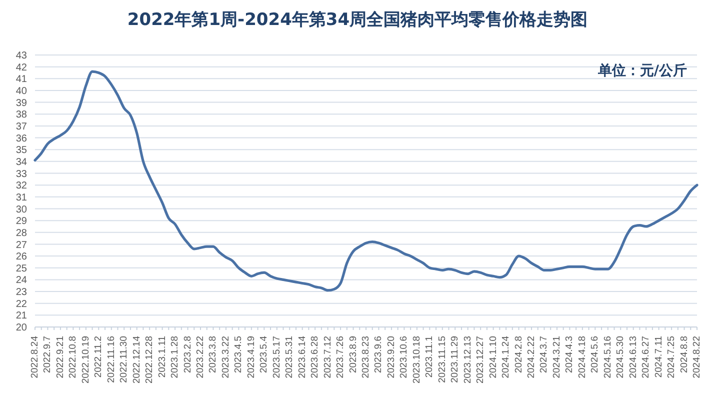 The image size is (715, 400). I want to click on x-tick-label: 2023.10.6, so click(404, 357).